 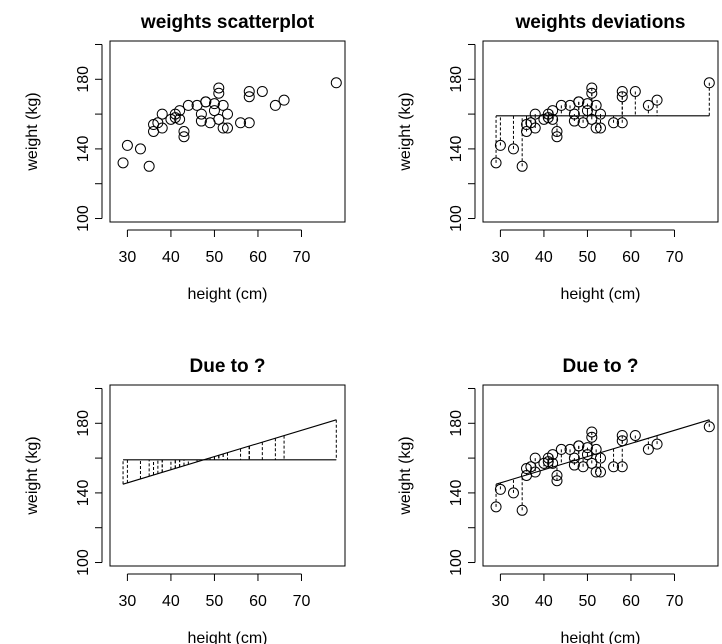 What do you see at coordinates (600, 294) in the screenshot?
I see `x-axis-label: height (cm)` at bounding box center [600, 294].